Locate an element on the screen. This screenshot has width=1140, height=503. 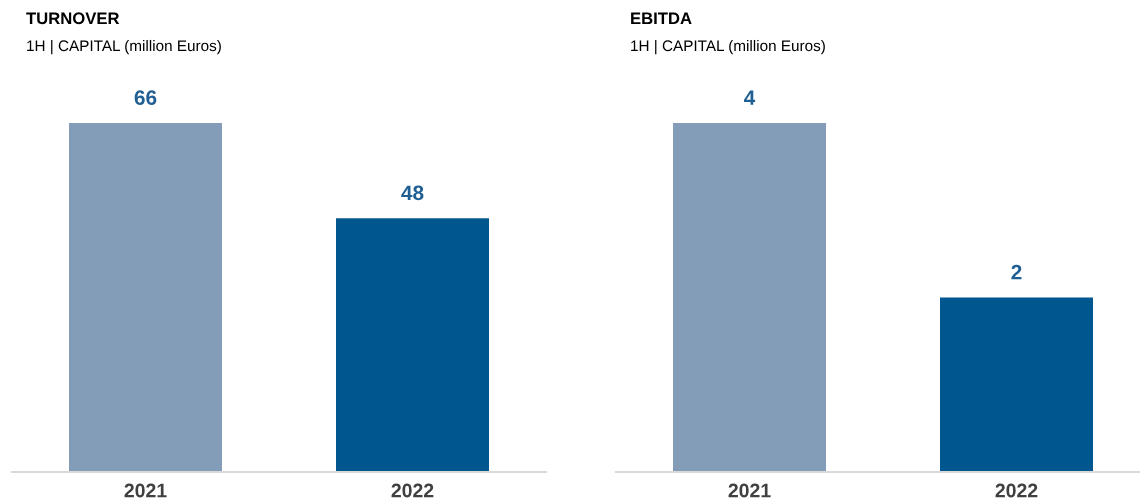
data-label: 48 is located at coordinates (412, 193).